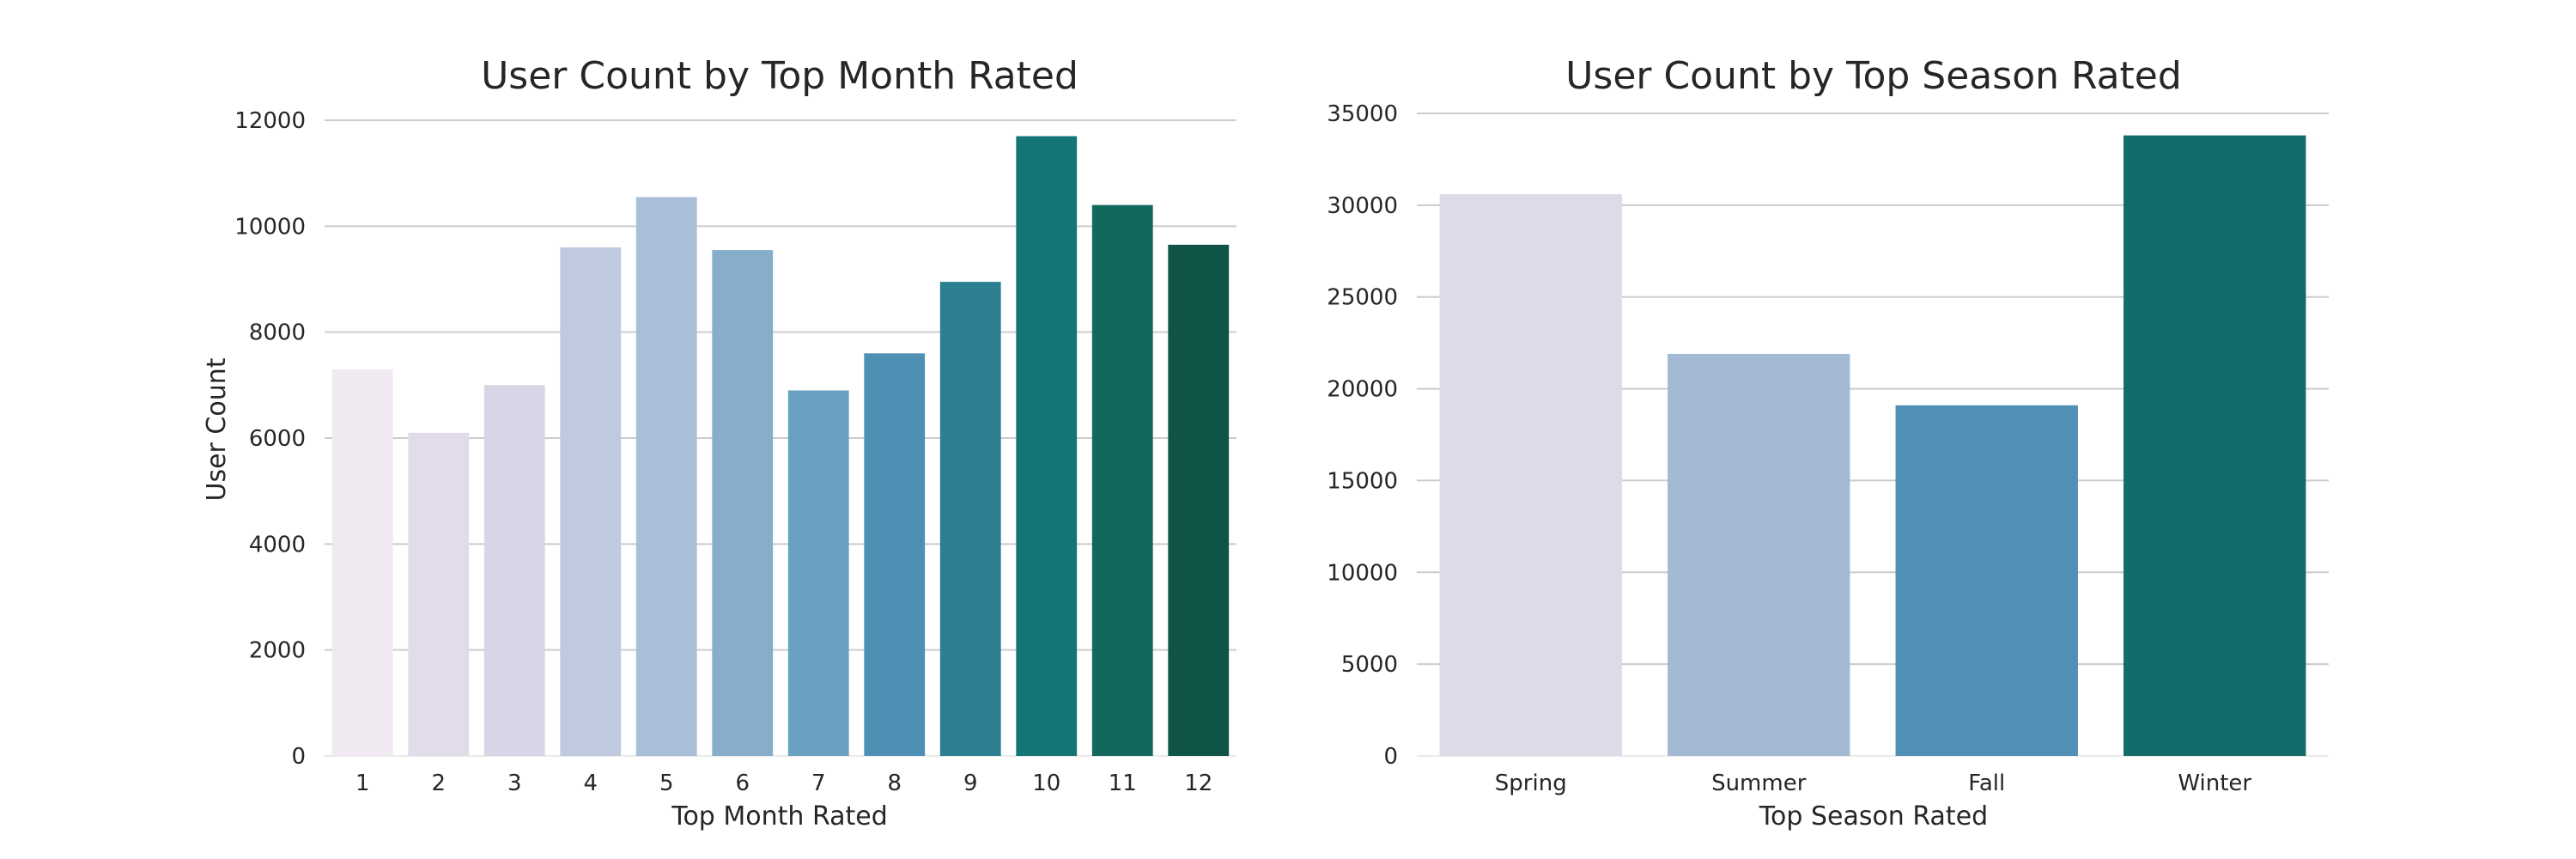  Describe the element at coordinates (1363, 114) in the screenshot. I see `season-chart-y-tick-label: 35000` at that location.